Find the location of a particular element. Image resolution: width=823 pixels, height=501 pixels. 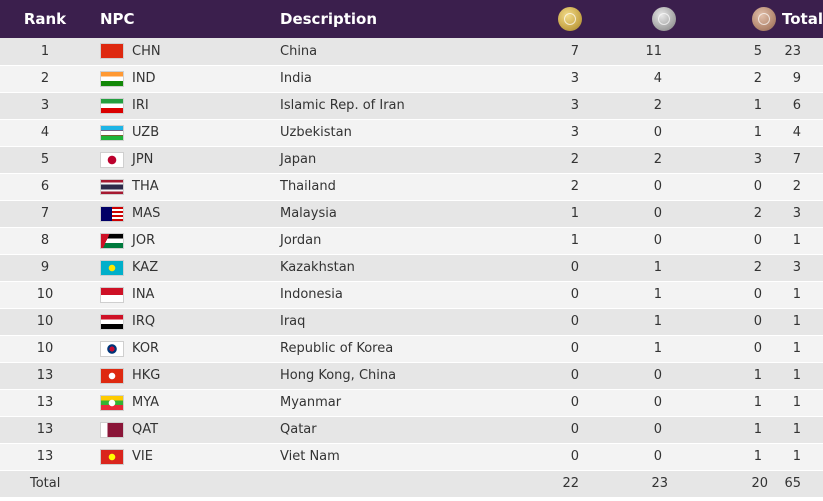

npc-cell: KAZ is located at coordinates (183, 268).